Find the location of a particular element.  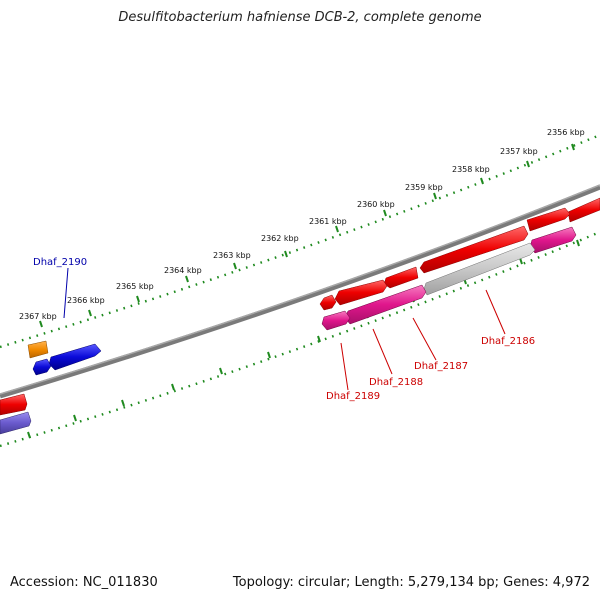

gene-label-dhaf-2189: Dhaf_2189 is located at coordinates (353, 396).